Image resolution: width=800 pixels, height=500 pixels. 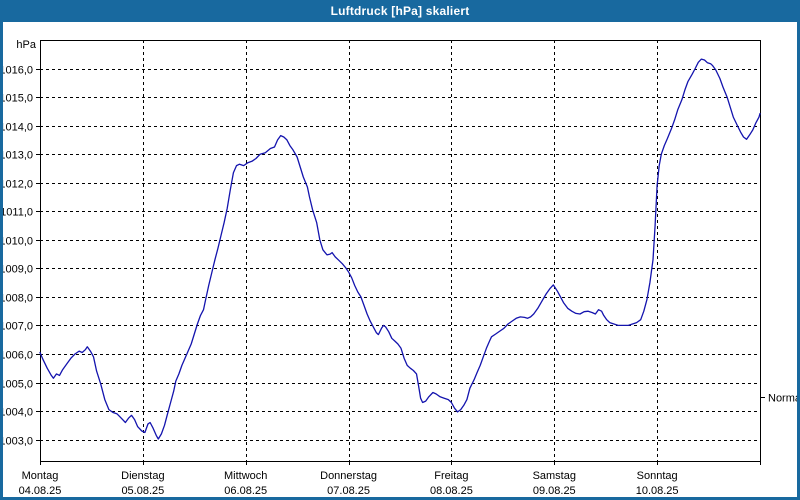 What do you see at coordinates (657, 491) in the screenshot?
I see `x-date-label: 10.08.25` at bounding box center [657, 491].